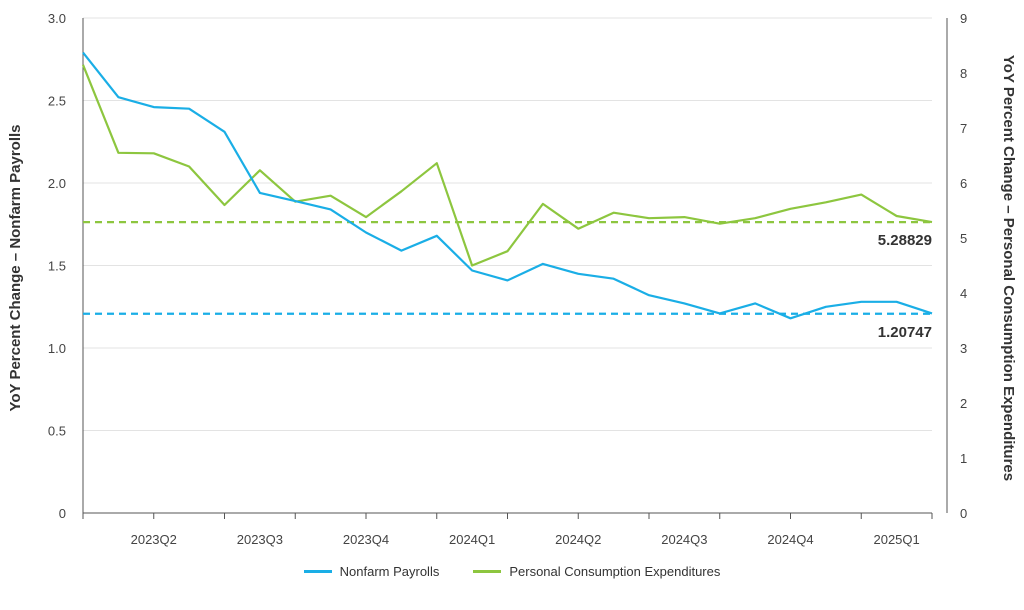 The width and height of the screenshot is (1024, 610). What do you see at coordinates (57, 18) in the screenshot?
I see `left-y-tick-label: 3.0` at bounding box center [57, 18].